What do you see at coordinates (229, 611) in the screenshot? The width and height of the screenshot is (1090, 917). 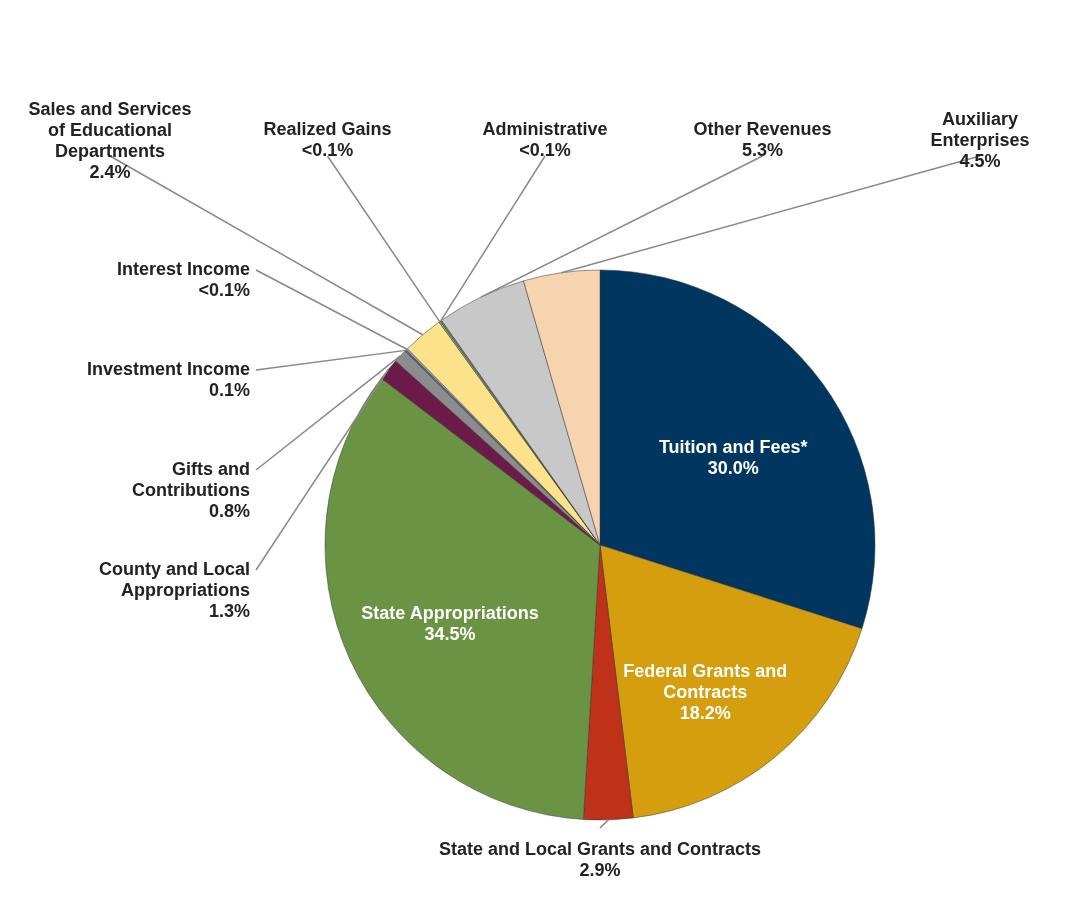 I see `data-label: 1.3%` at bounding box center [229, 611].